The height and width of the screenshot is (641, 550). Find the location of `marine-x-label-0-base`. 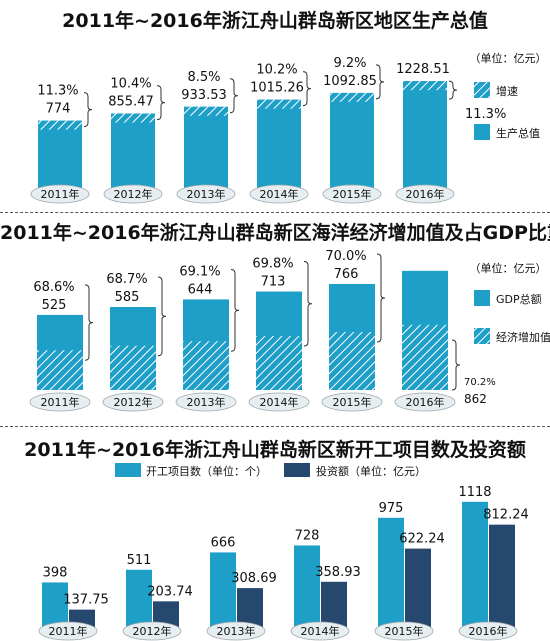

marine-x-label-0-base is located at coordinates (60, 402).